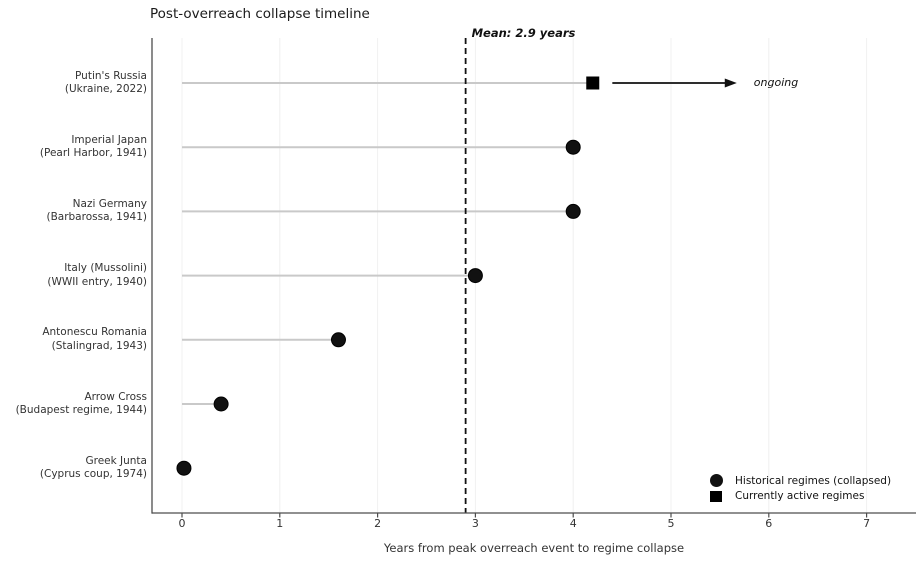 The image size is (923, 566). What do you see at coordinates (116, 460) in the screenshot?
I see `y-axis-label-line1: Greek Junta` at bounding box center [116, 460].